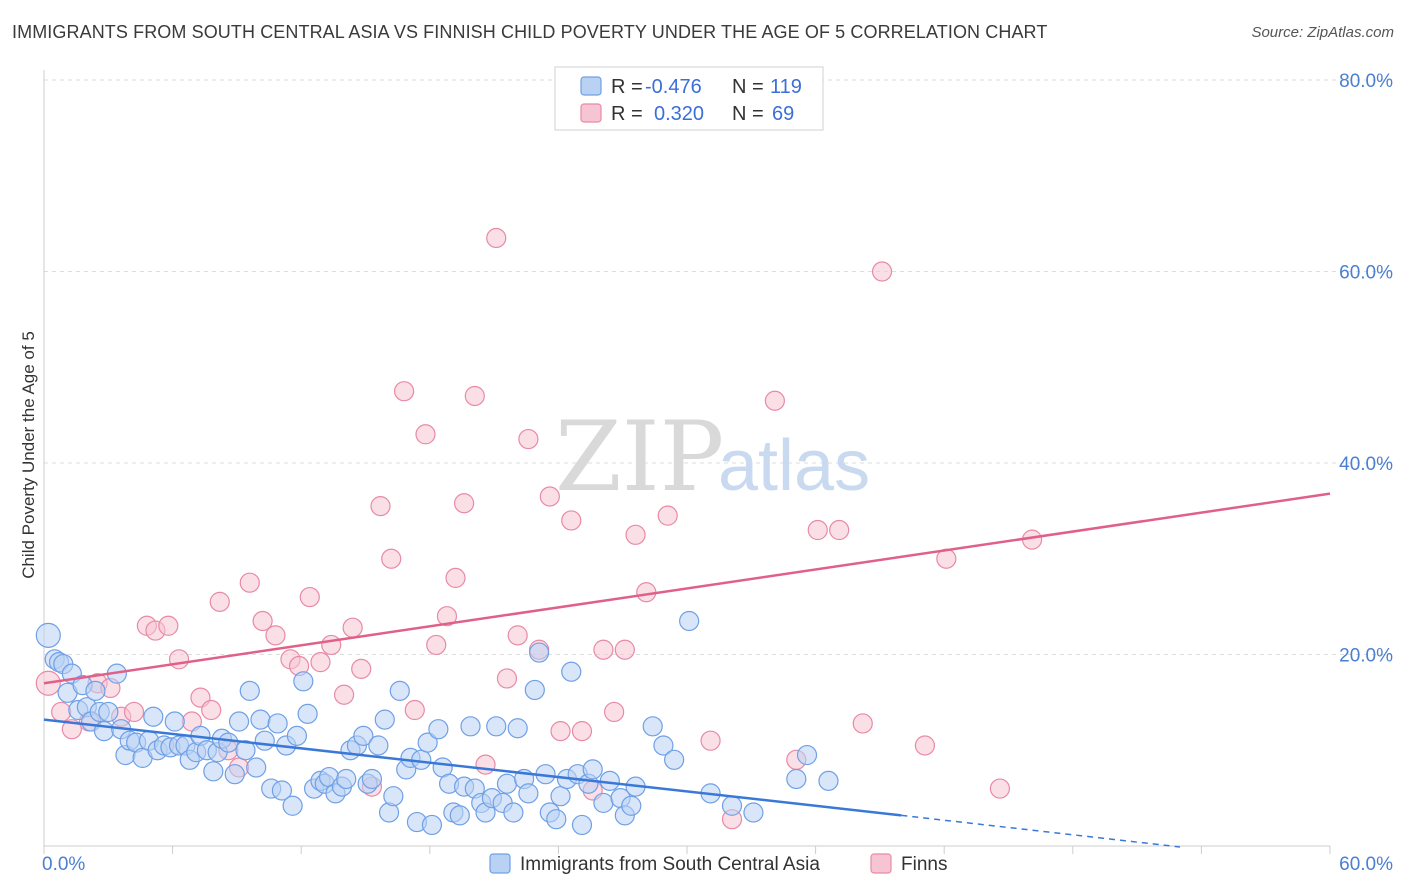 The image size is (1406, 892). Describe the element at coordinates (472, 767) in the screenshot. I see `immigrants-trend-line` at that location.